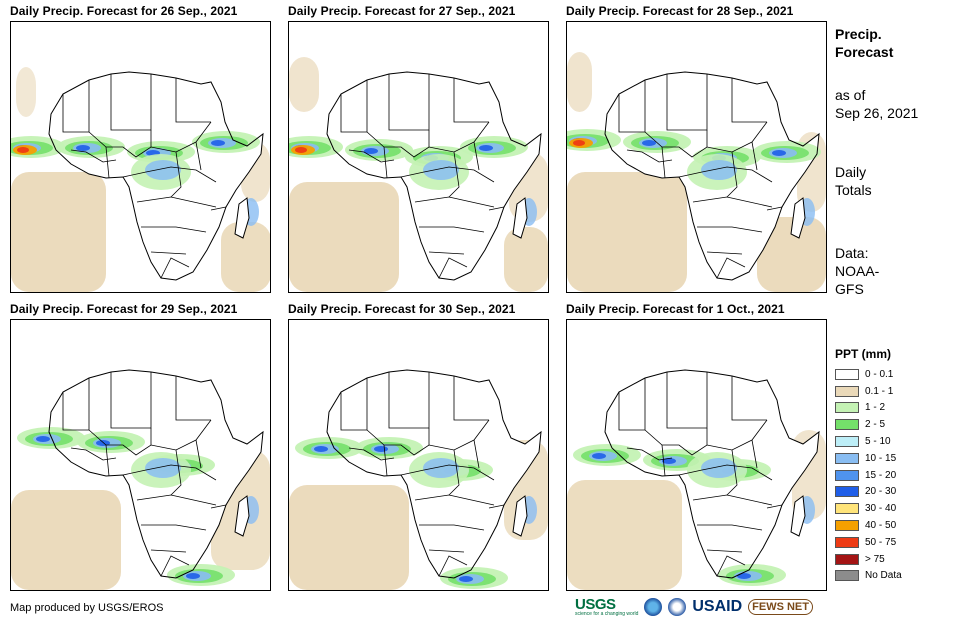  I want to click on panel-title: Daily Precip. Forecast for 30 Sep., 2021, so click(402, 309).